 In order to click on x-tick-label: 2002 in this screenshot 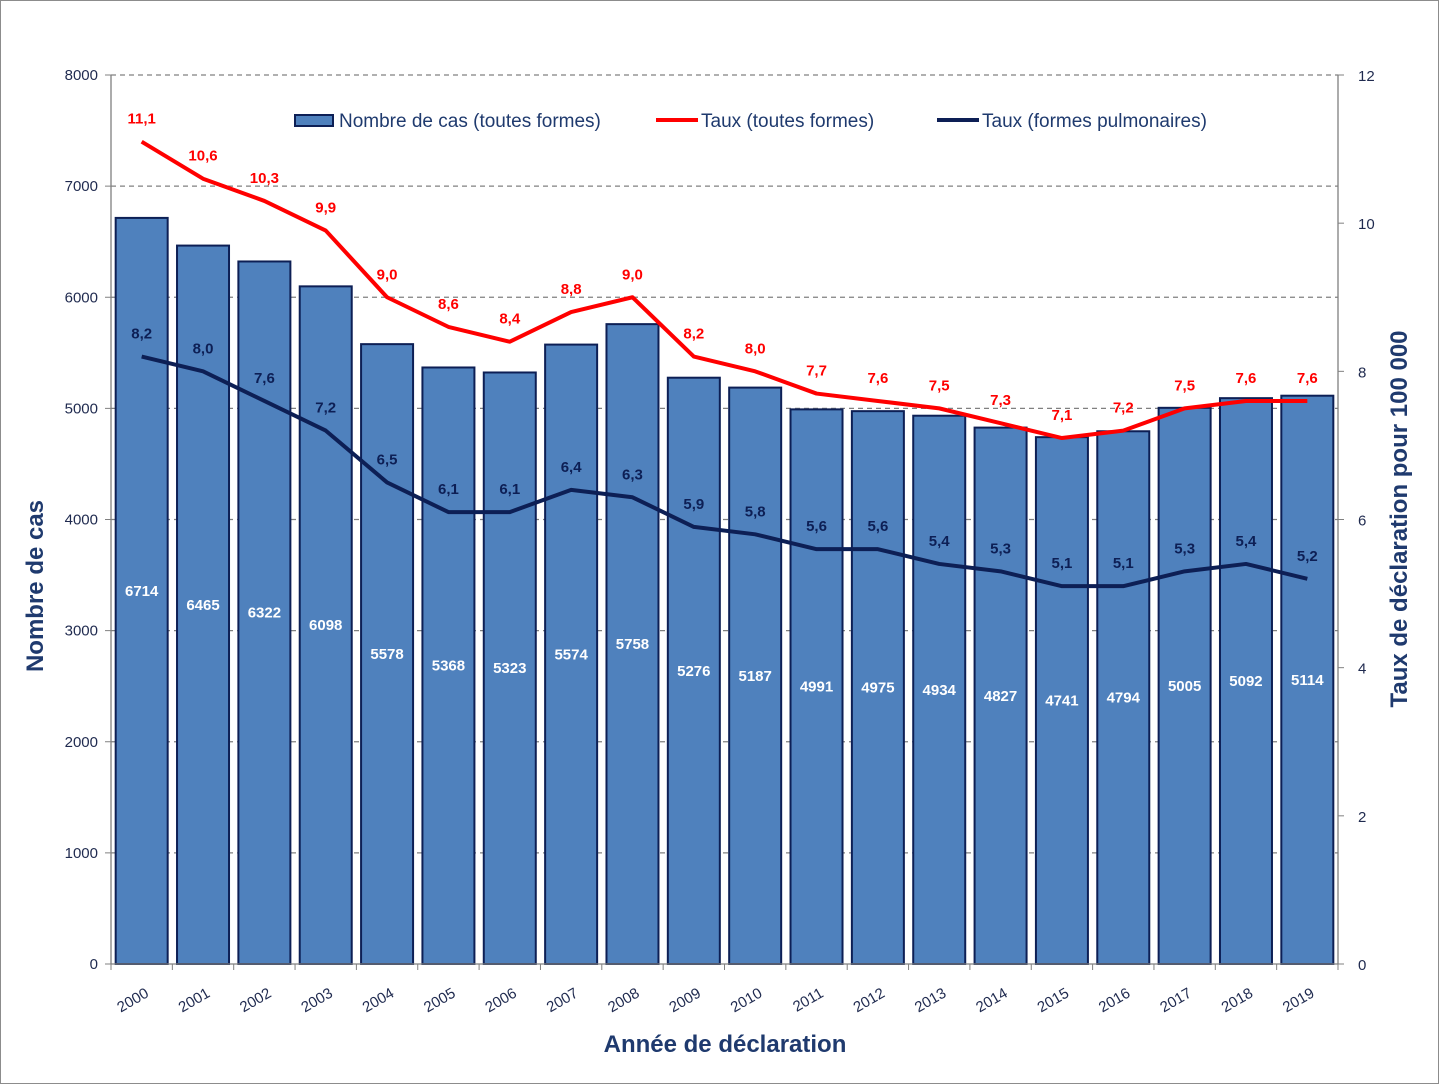, I will do `click(255, 1000)`.